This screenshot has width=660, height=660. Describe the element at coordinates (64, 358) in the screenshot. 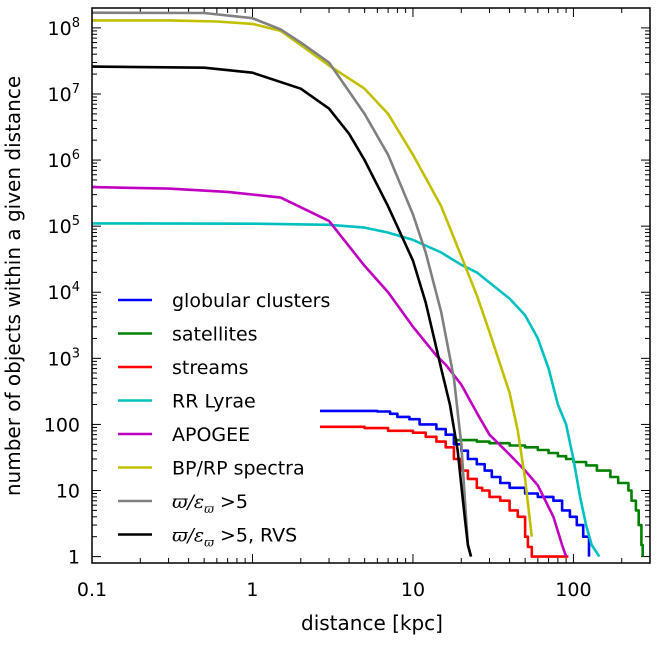

I see `y-tick-label: 10³` at that location.